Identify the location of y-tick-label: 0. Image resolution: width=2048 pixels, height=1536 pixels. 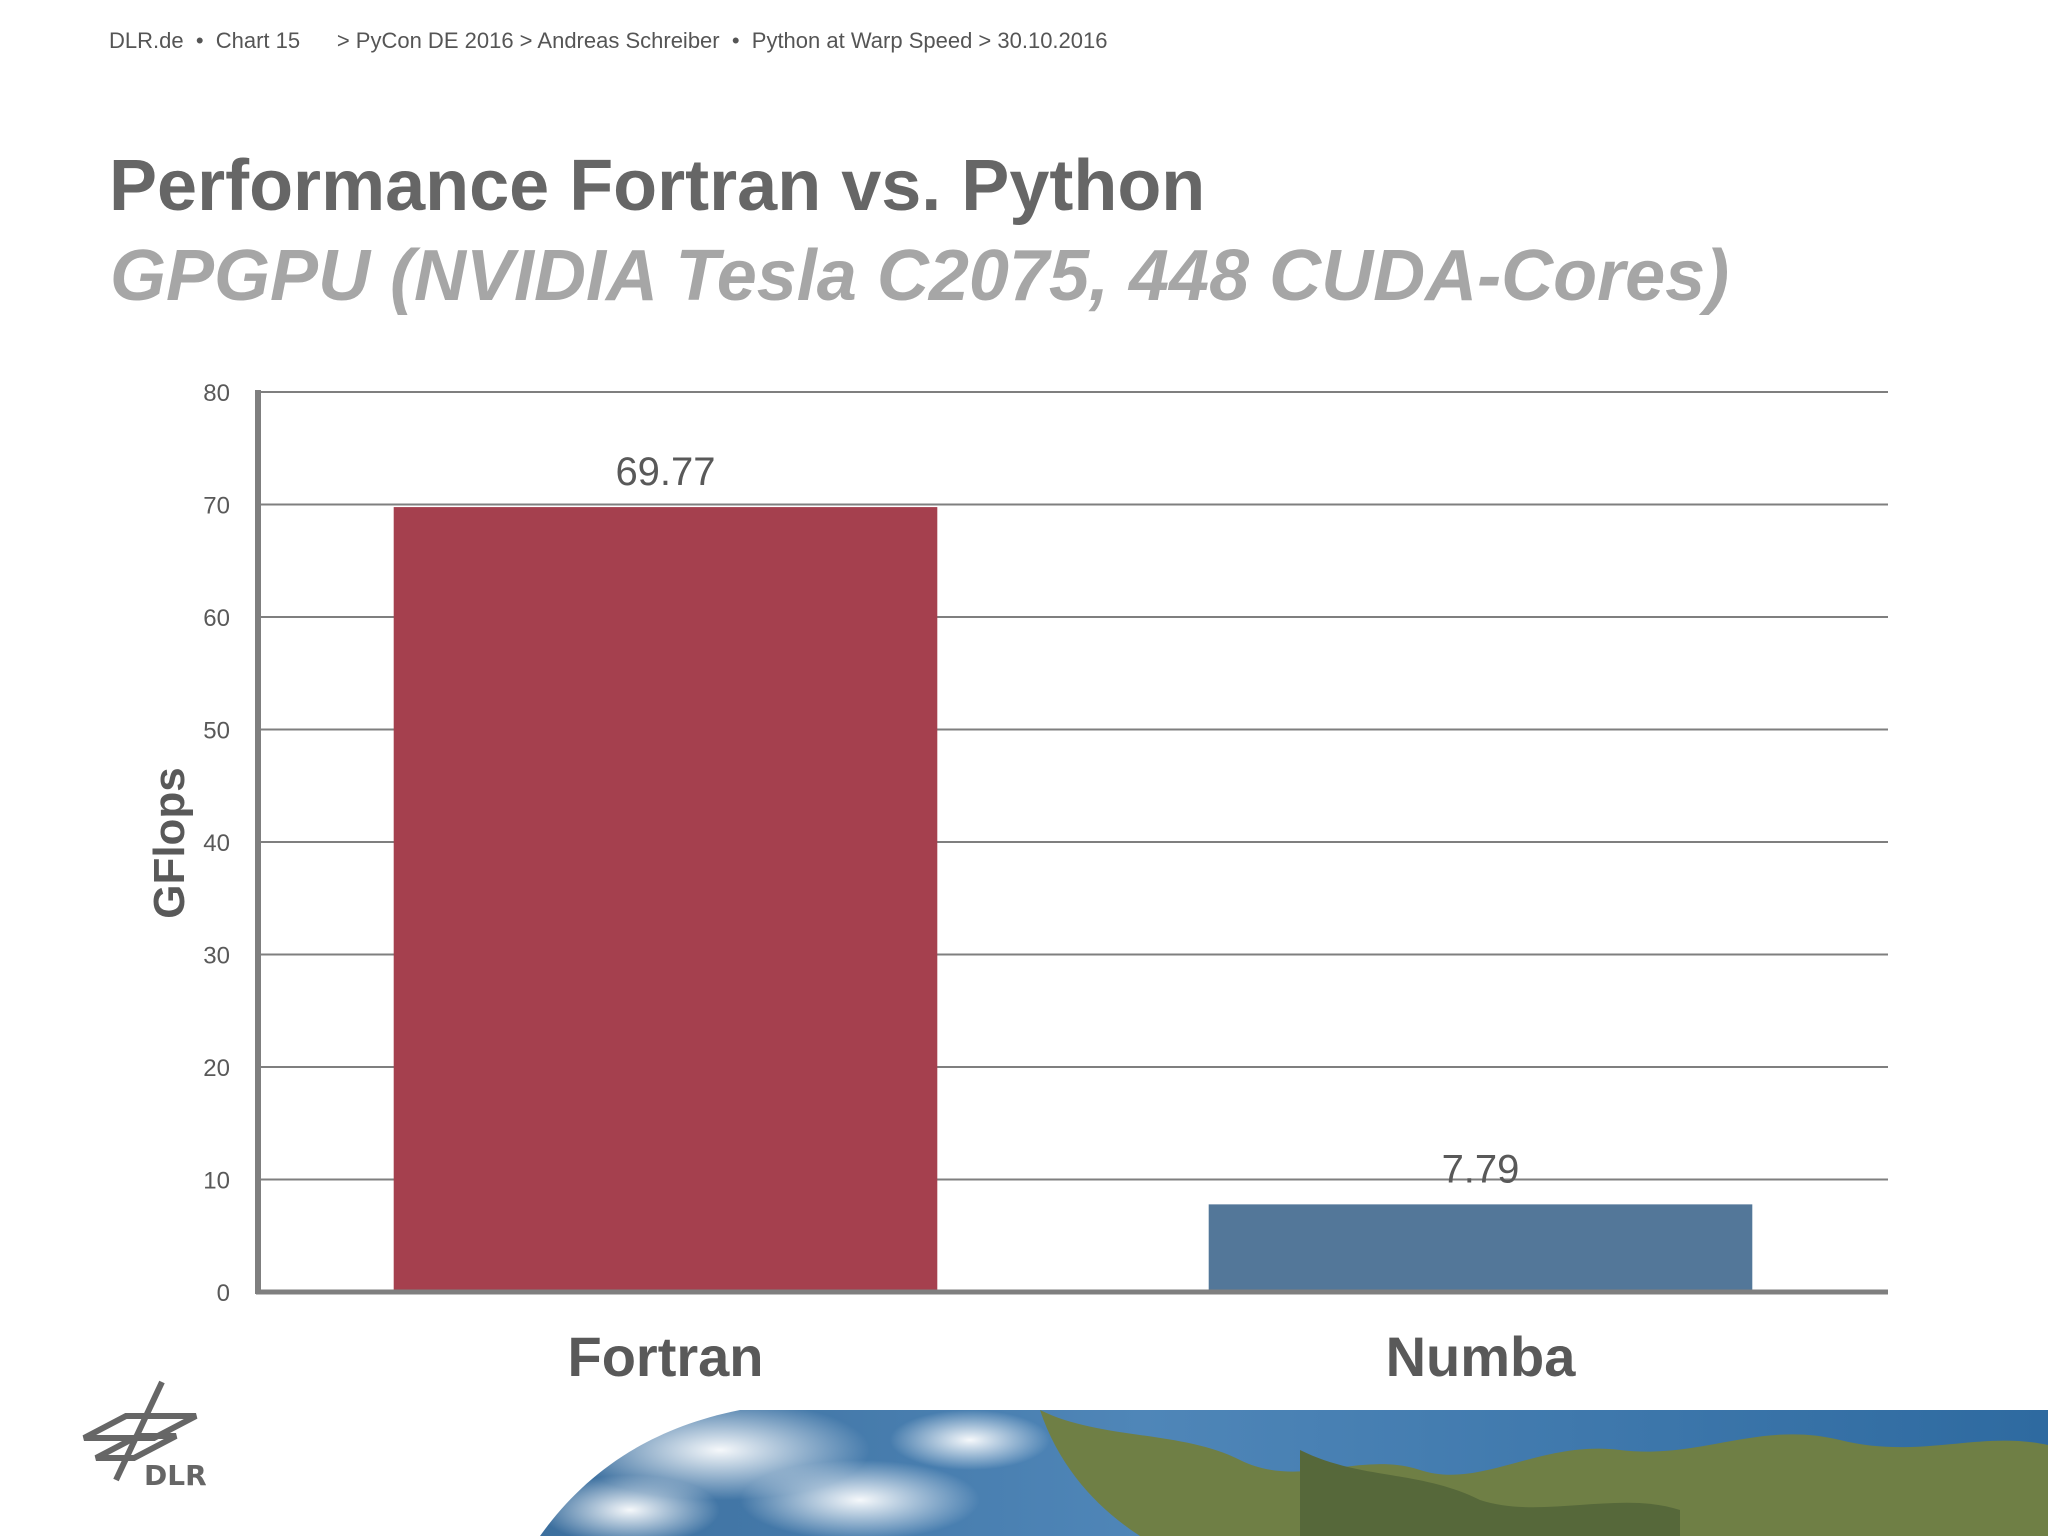
(223, 1293).